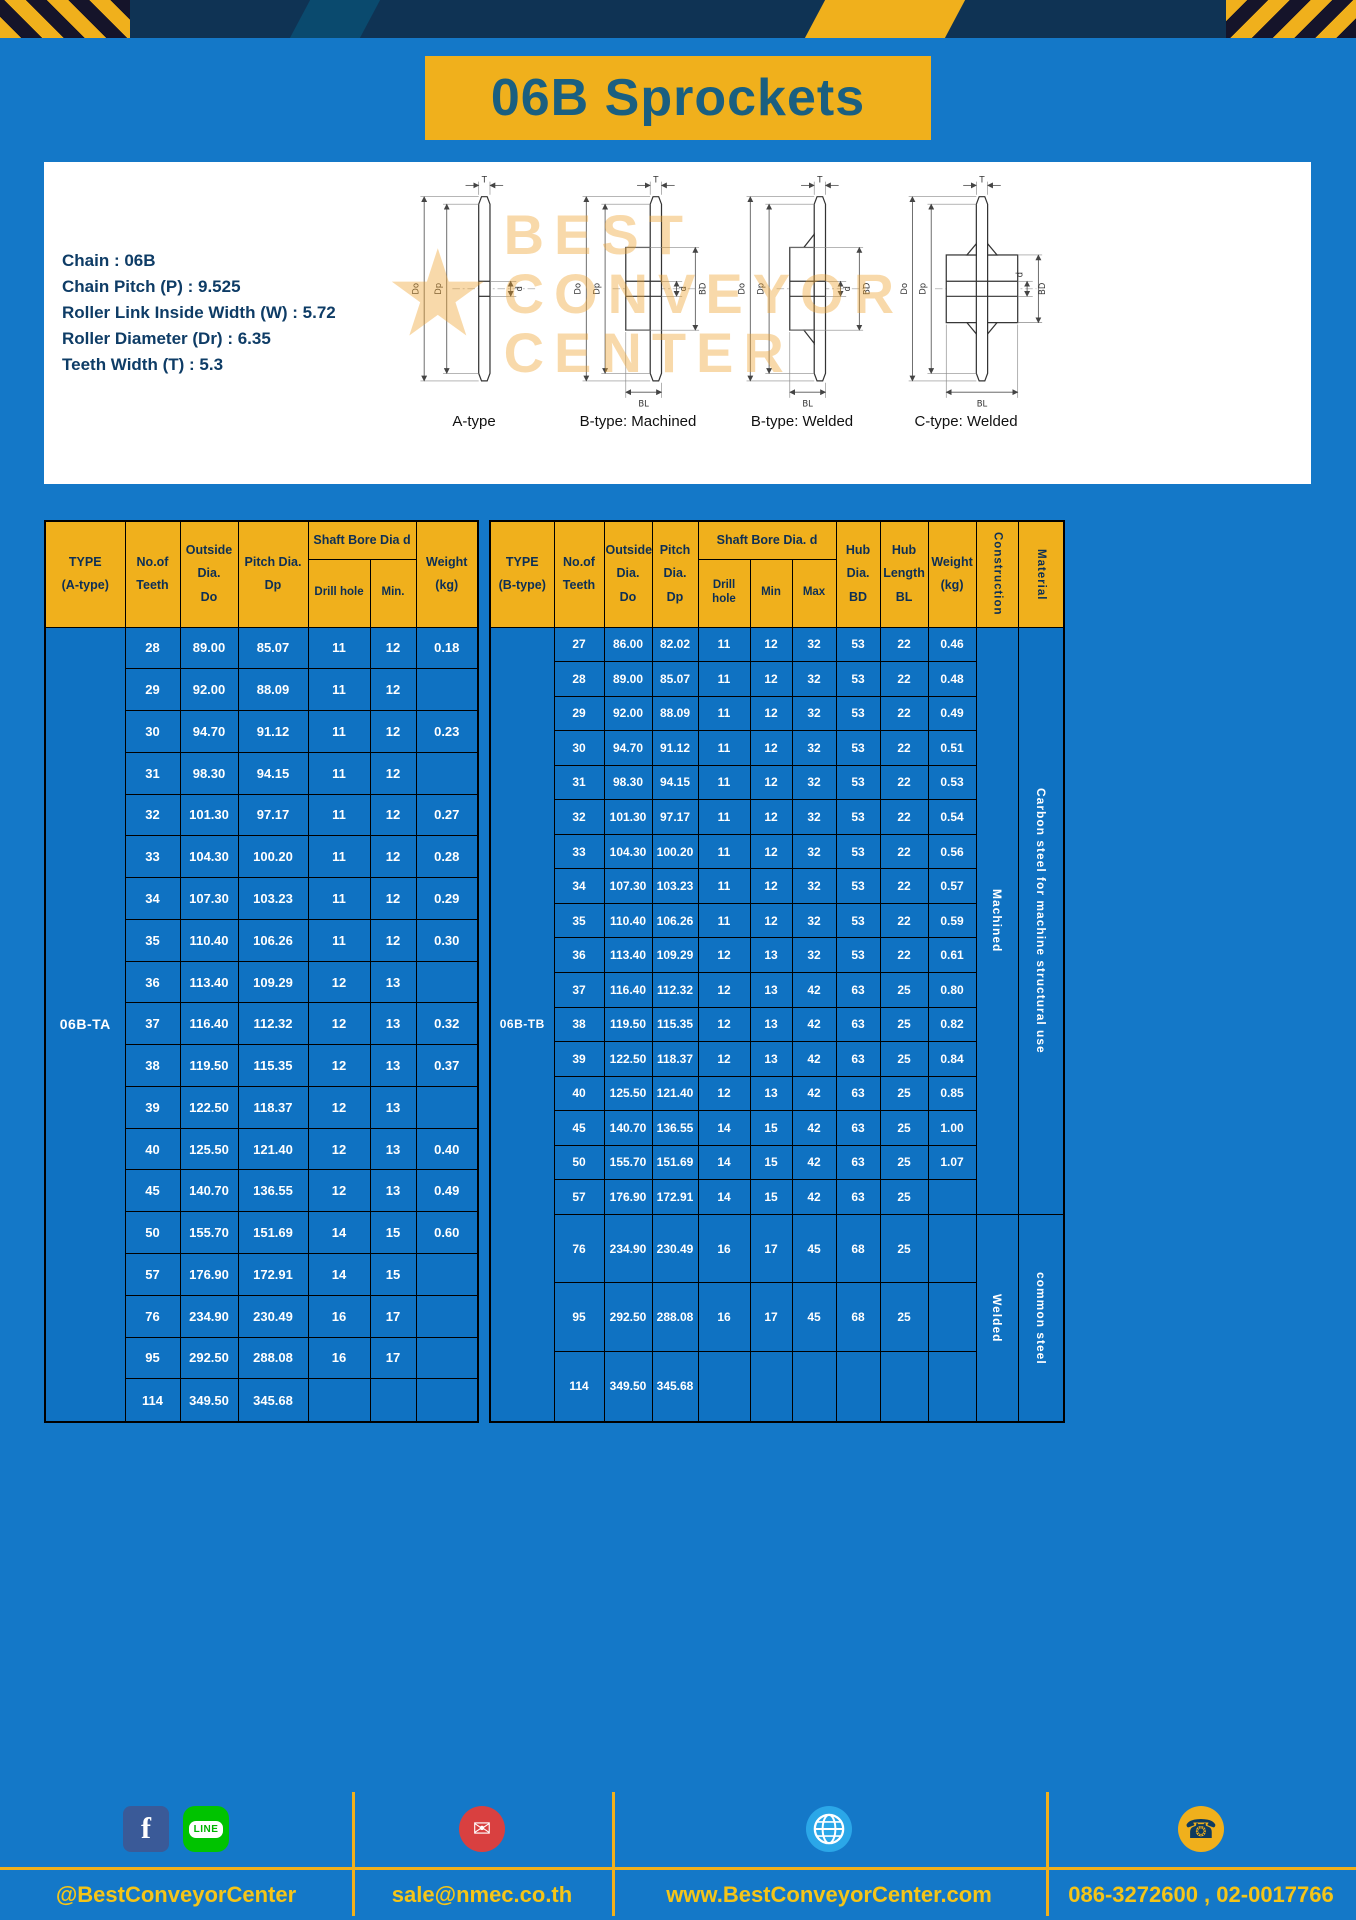 This screenshot has width=1356, height=1920. I want to click on header-type-b: TYPE (B-type), so click(522, 574).